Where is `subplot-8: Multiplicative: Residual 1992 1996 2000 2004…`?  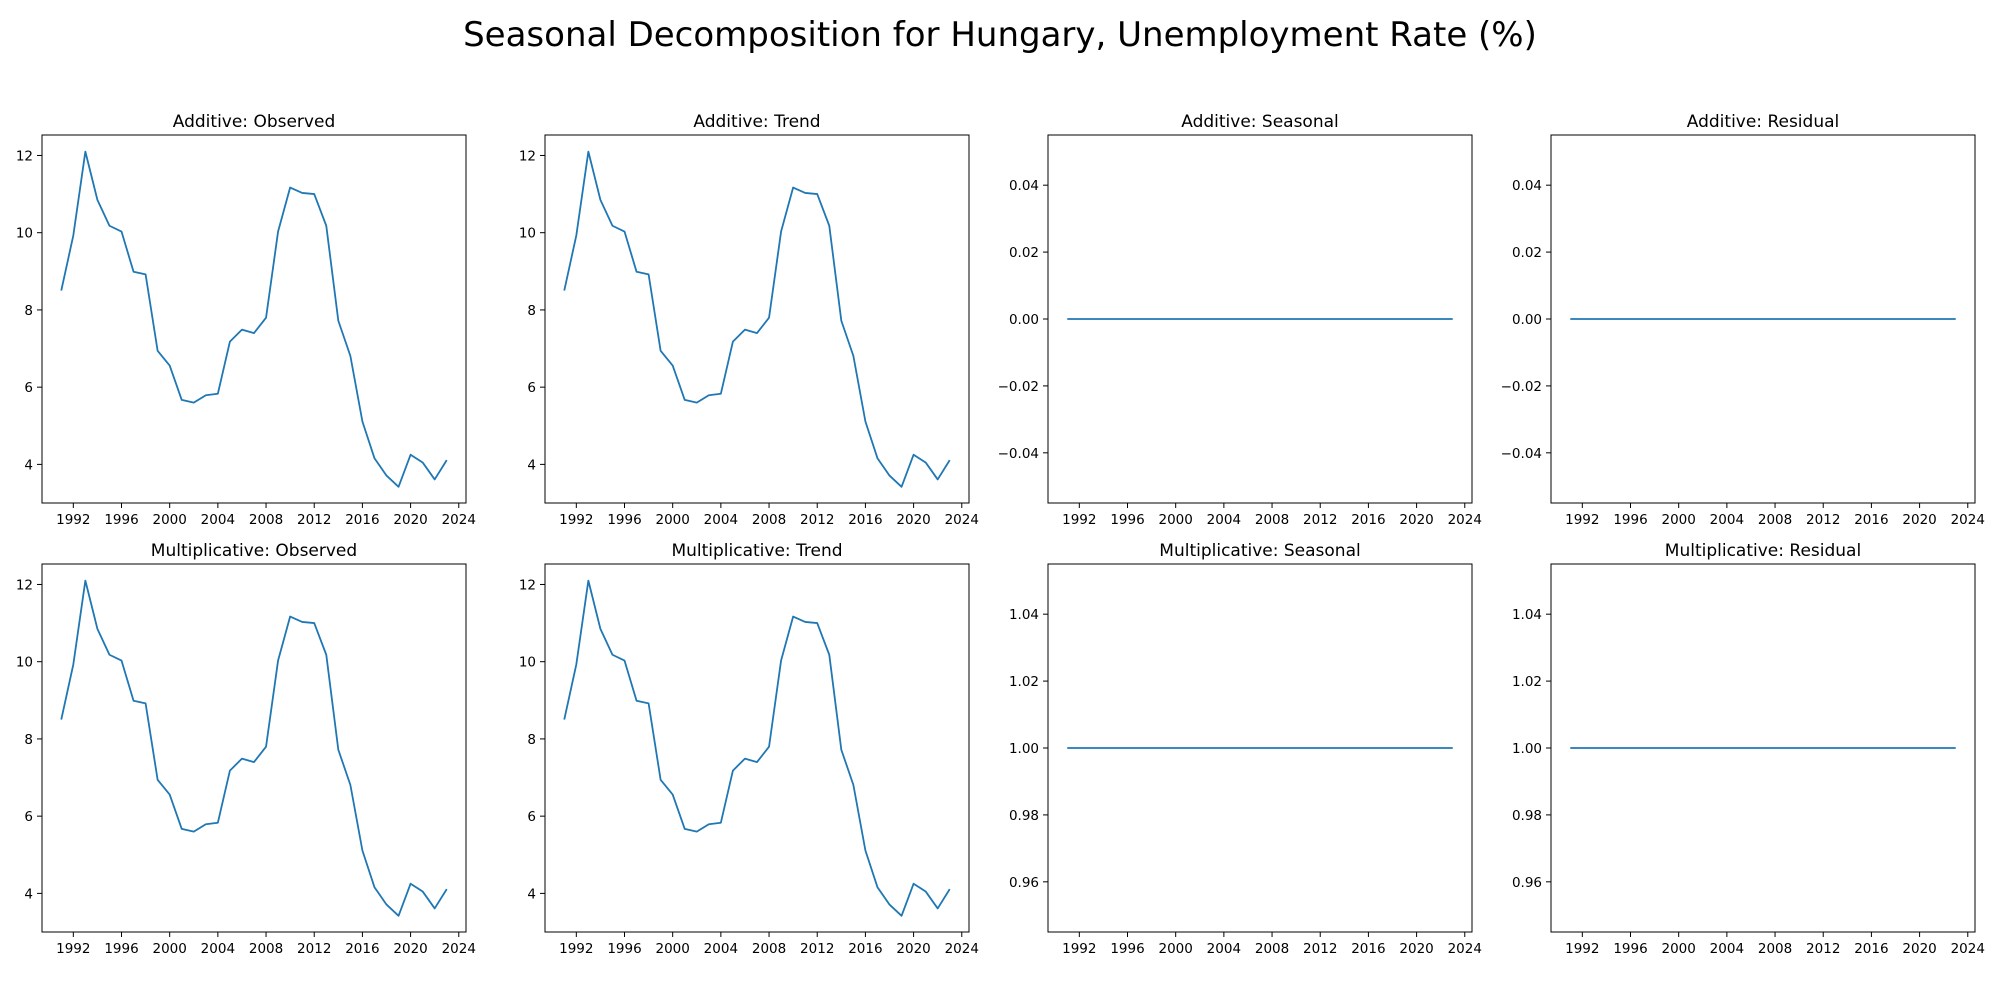
subplot-8: Multiplicative: Residual 1992 1996 2000 2004… is located at coordinates (1748, 749).